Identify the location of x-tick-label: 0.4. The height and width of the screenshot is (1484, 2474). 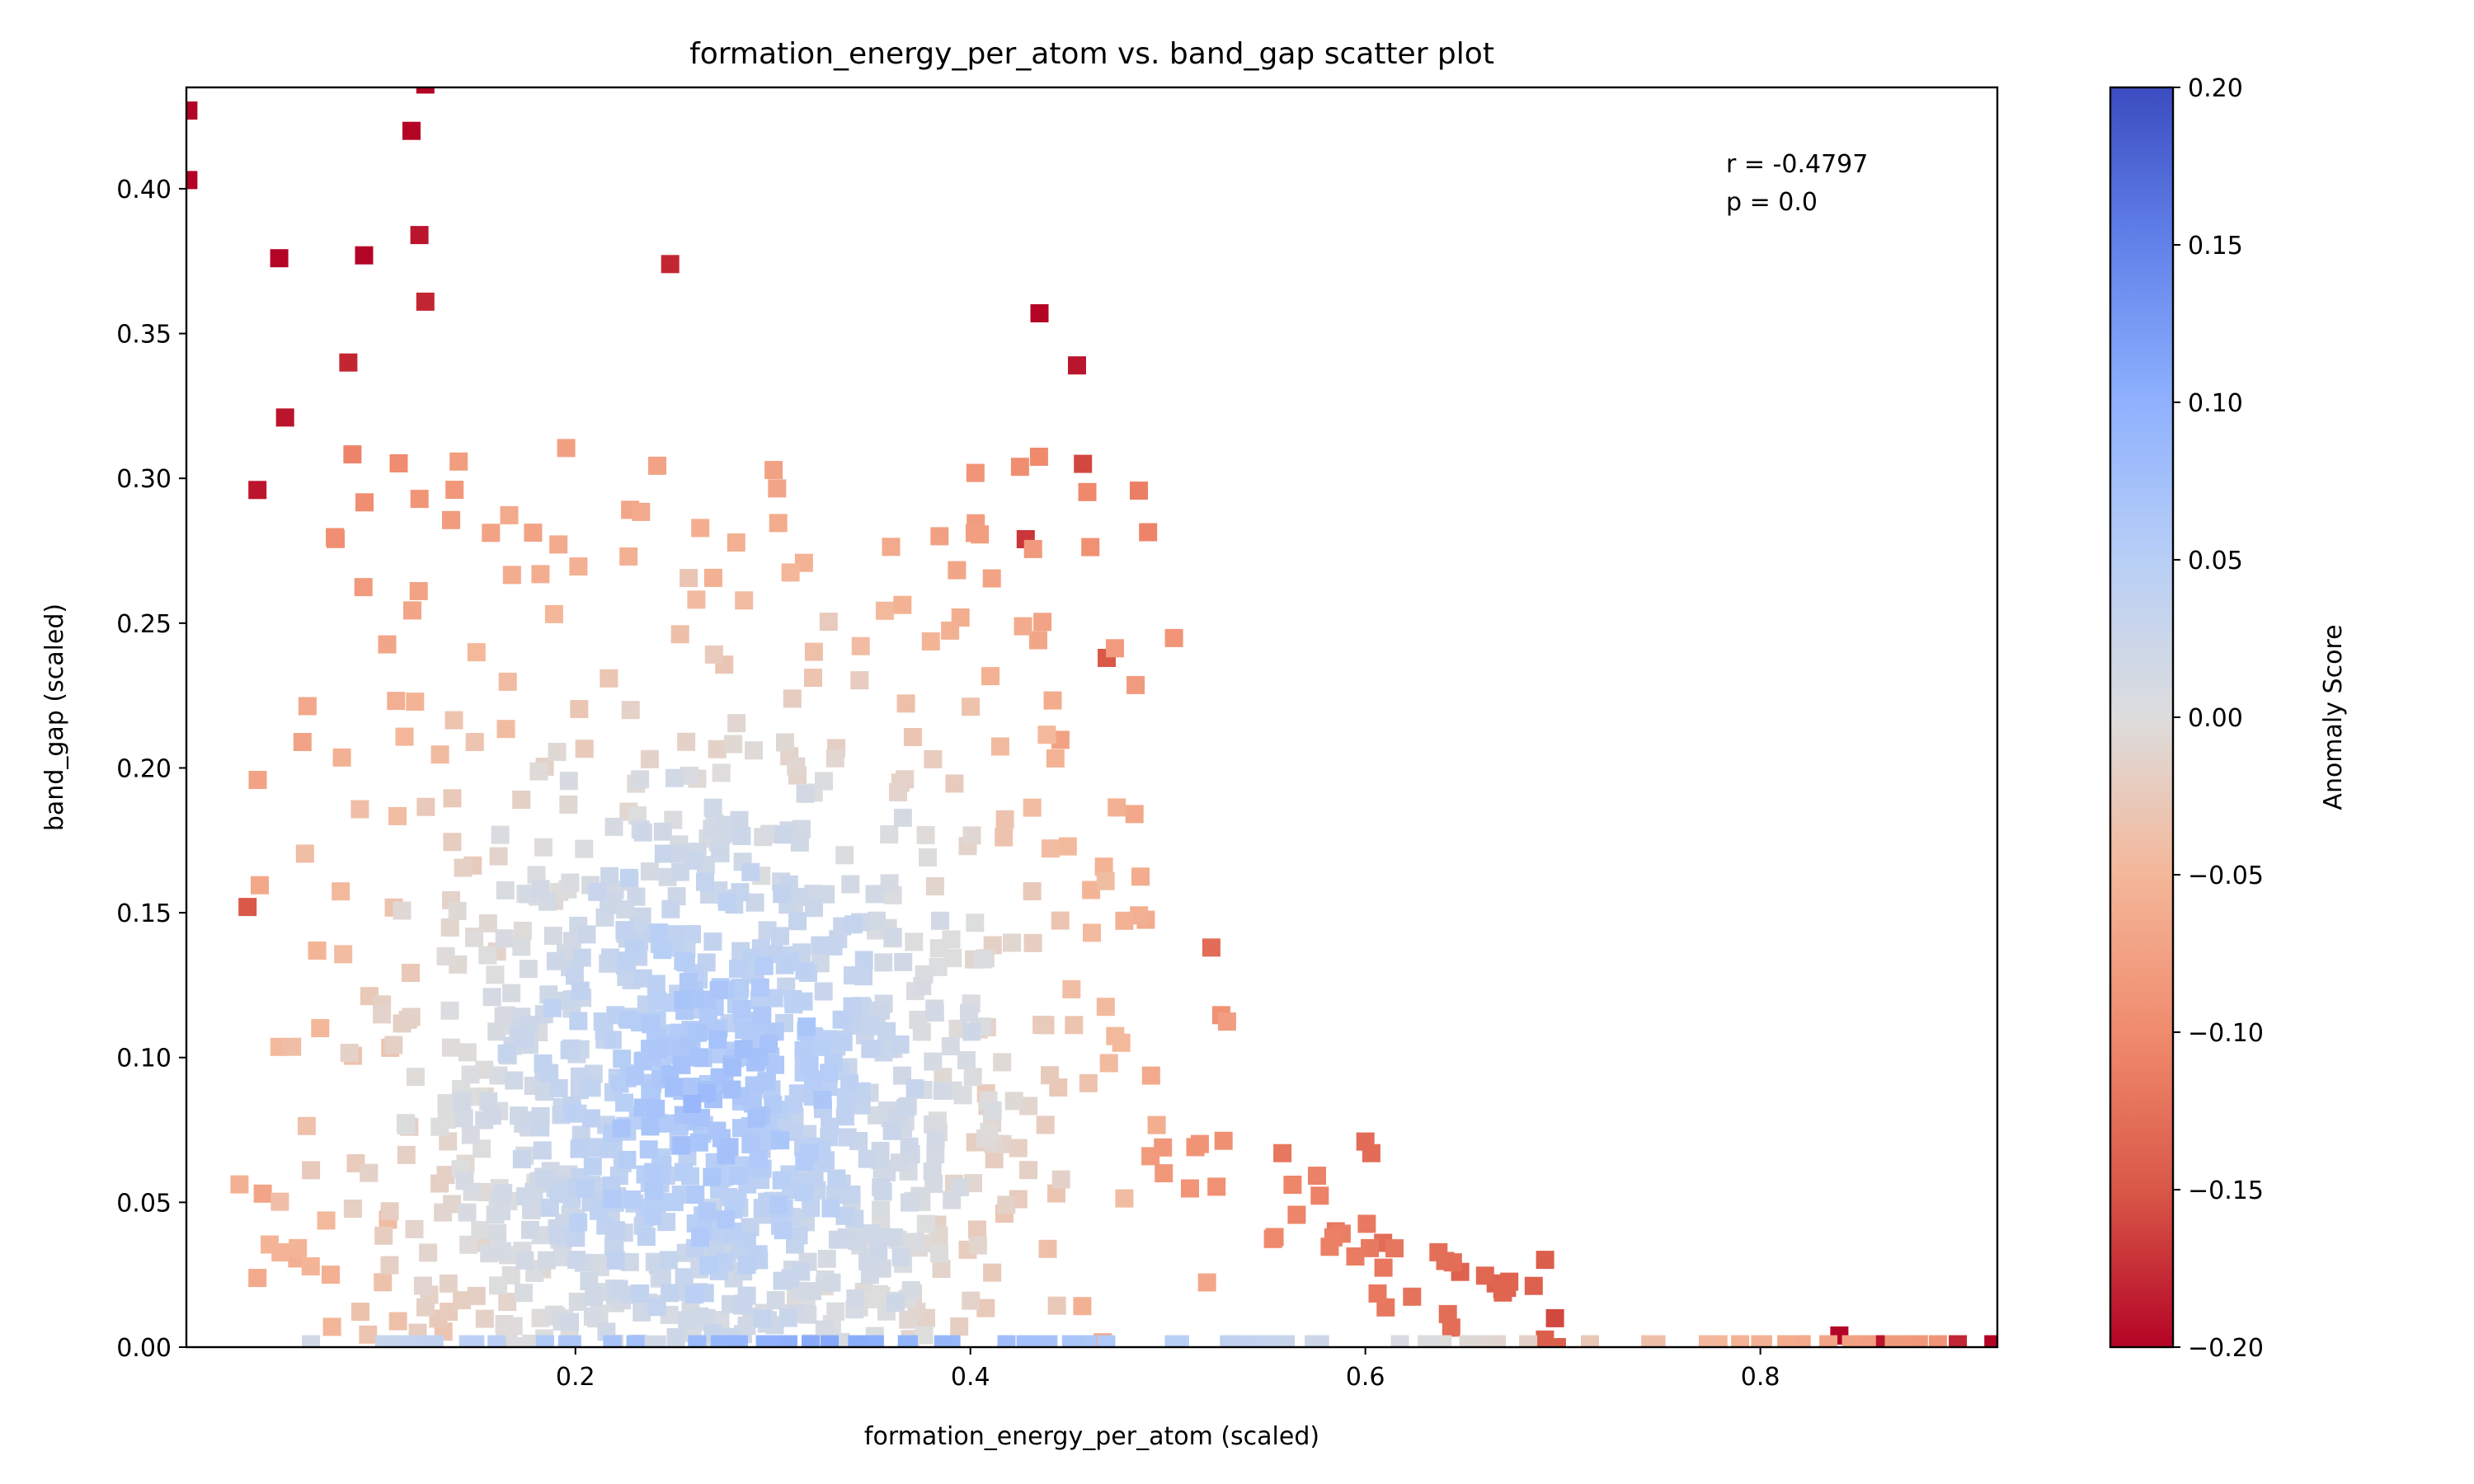
(970, 1377).